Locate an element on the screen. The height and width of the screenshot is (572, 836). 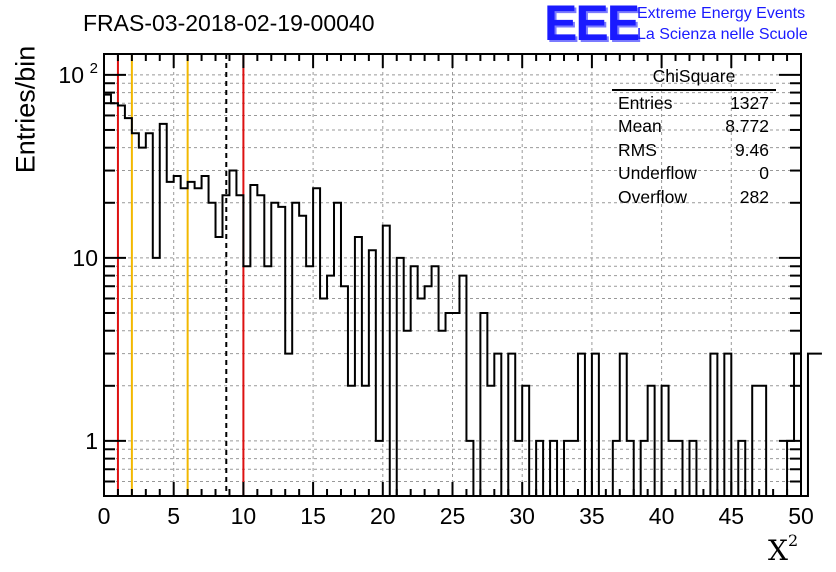
y-tick-superscript: 2 is located at coordinates (94, 68).